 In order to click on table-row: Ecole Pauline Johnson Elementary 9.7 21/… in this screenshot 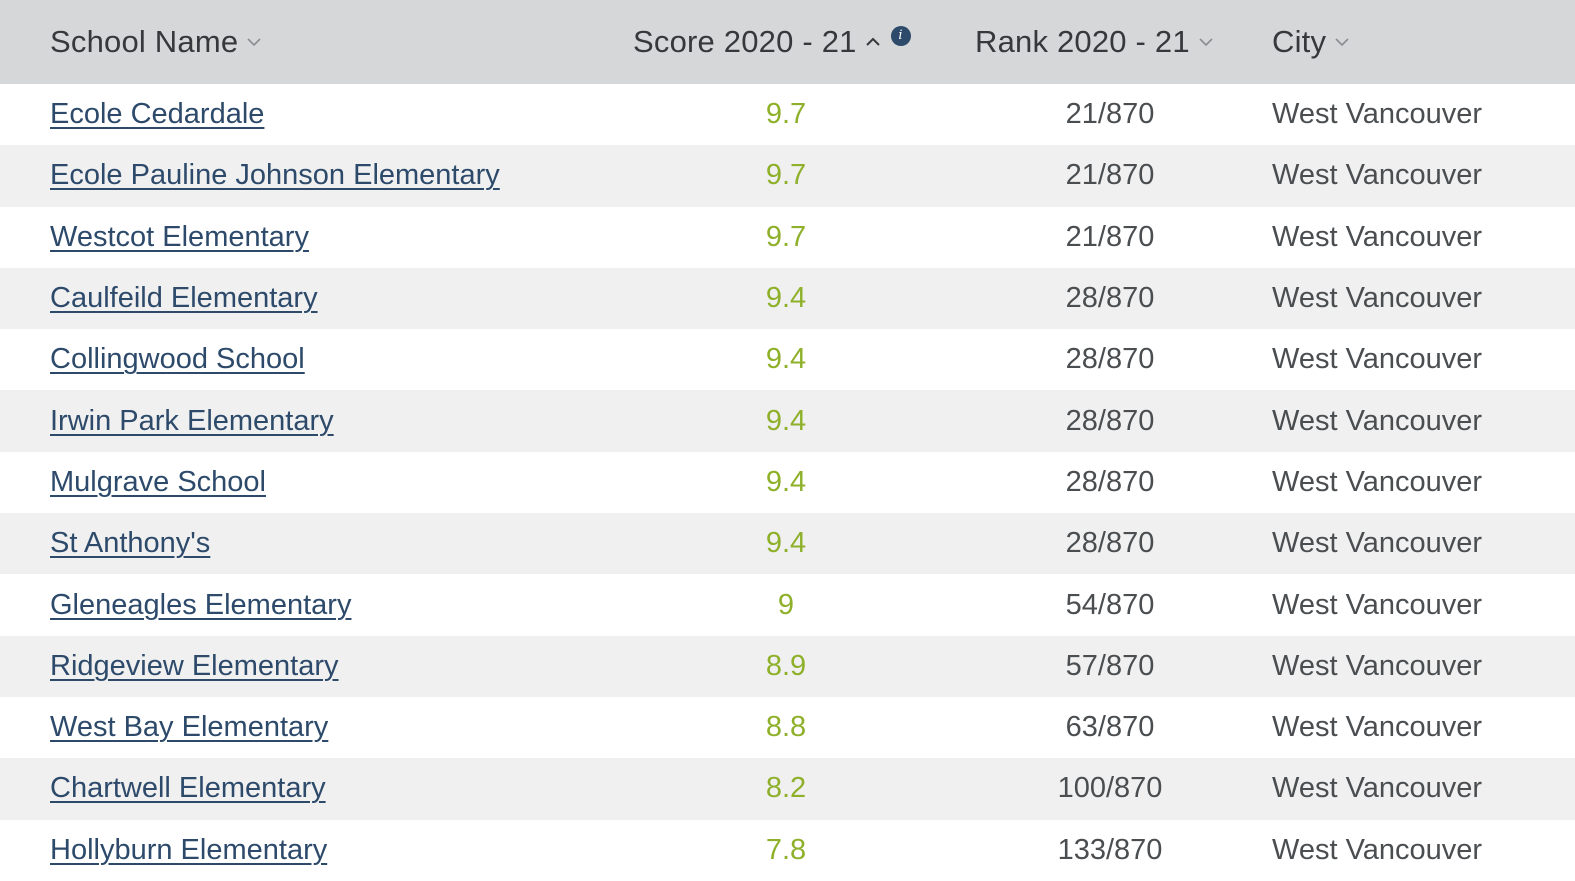, I will do `click(787, 176)`.